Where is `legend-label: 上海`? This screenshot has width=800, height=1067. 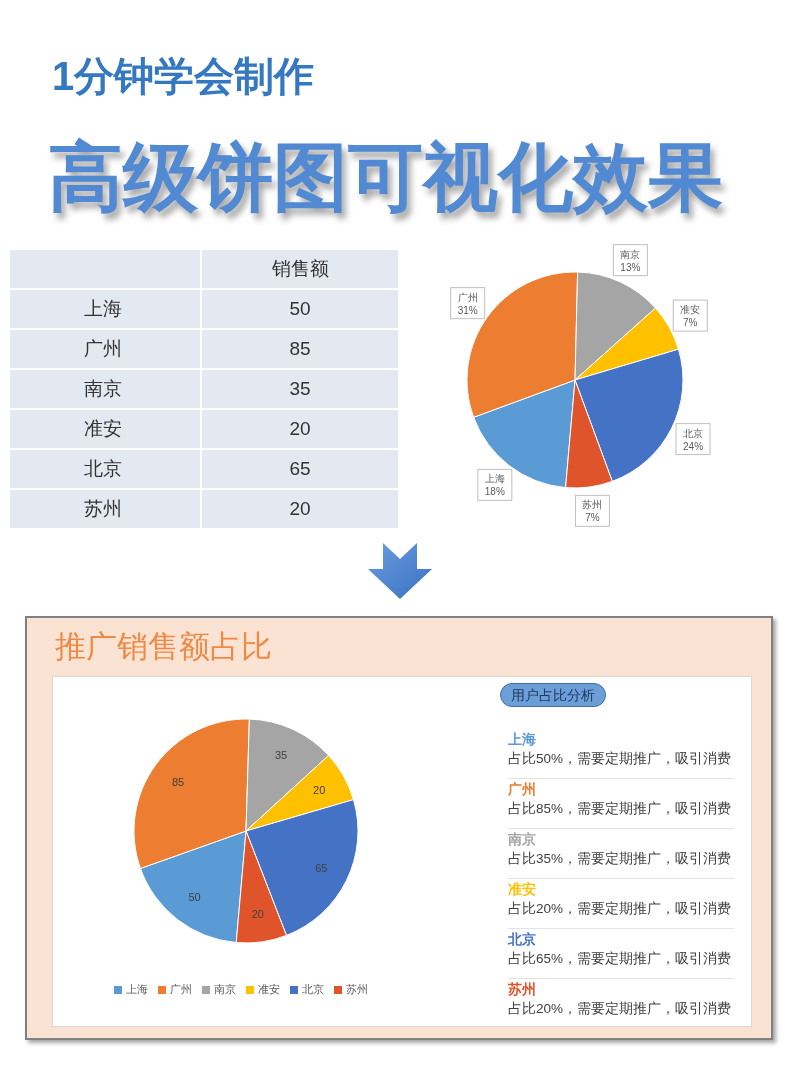 legend-label: 上海 is located at coordinates (137, 989).